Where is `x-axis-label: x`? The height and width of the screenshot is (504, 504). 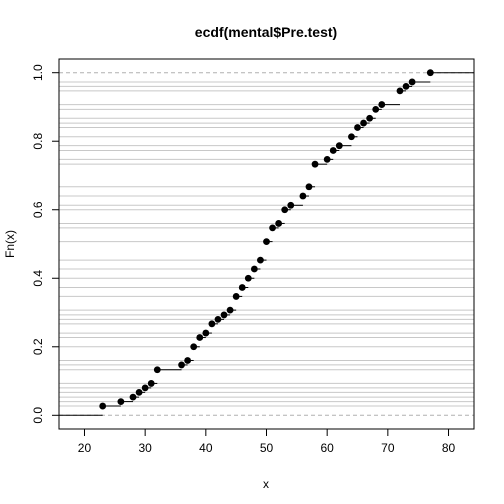
x-axis-label: x is located at coordinates (266, 484).